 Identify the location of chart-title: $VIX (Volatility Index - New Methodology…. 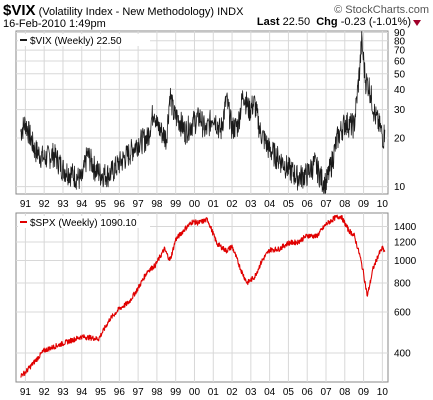
(123, 10).